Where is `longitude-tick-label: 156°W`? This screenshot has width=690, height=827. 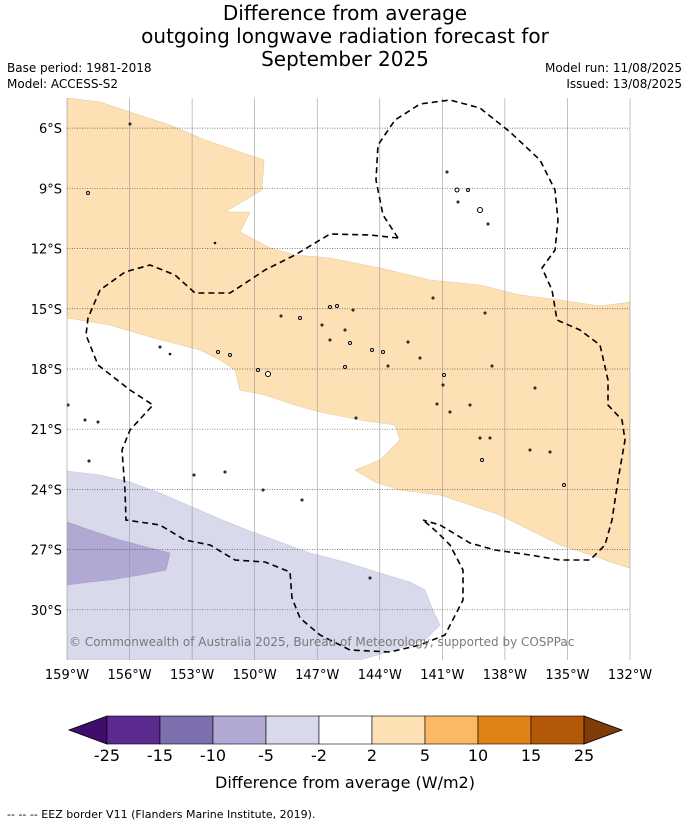
longitude-tick-label: 156°W is located at coordinates (129, 675).